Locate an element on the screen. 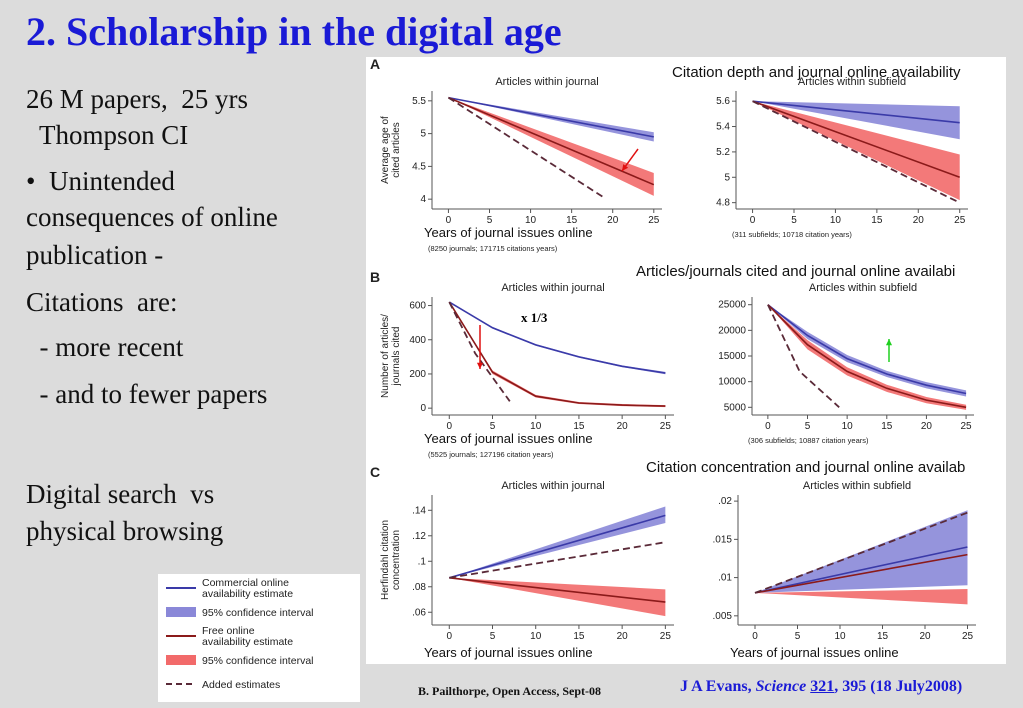 This screenshot has height=708, width=1023. y-tick-label: 4.8 is located at coordinates (723, 203).